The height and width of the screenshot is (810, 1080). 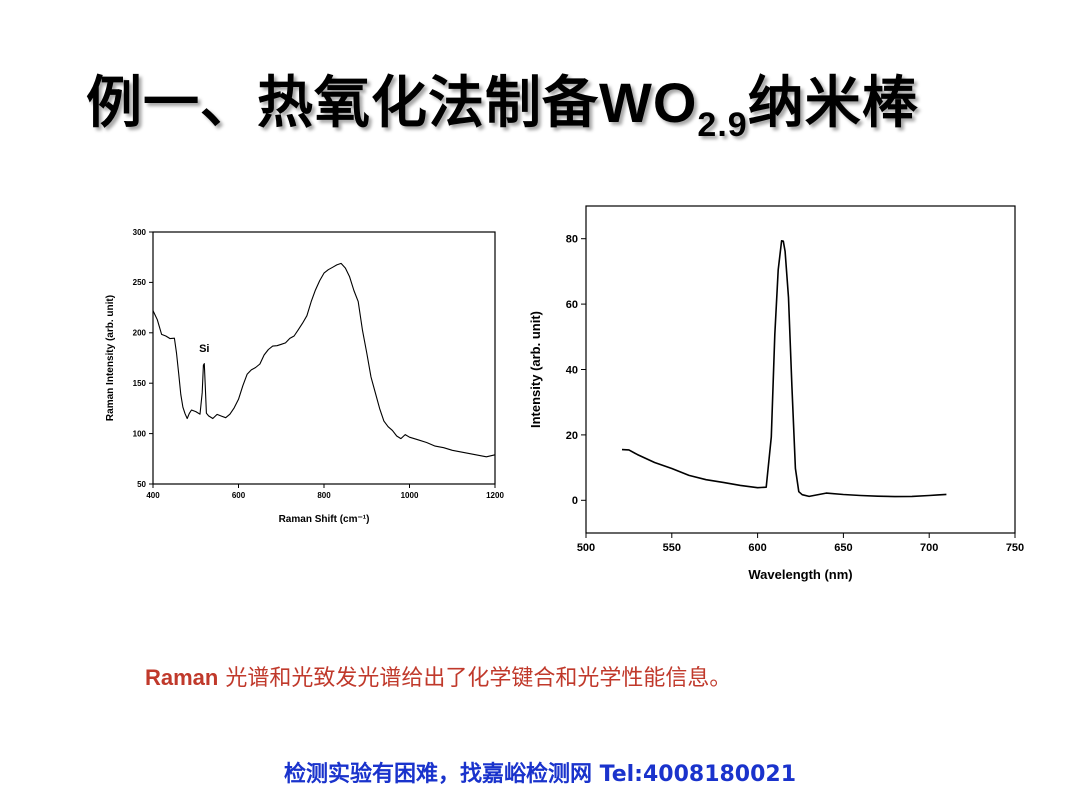 I want to click on y-tick-label: 200, so click(x=140, y=333).